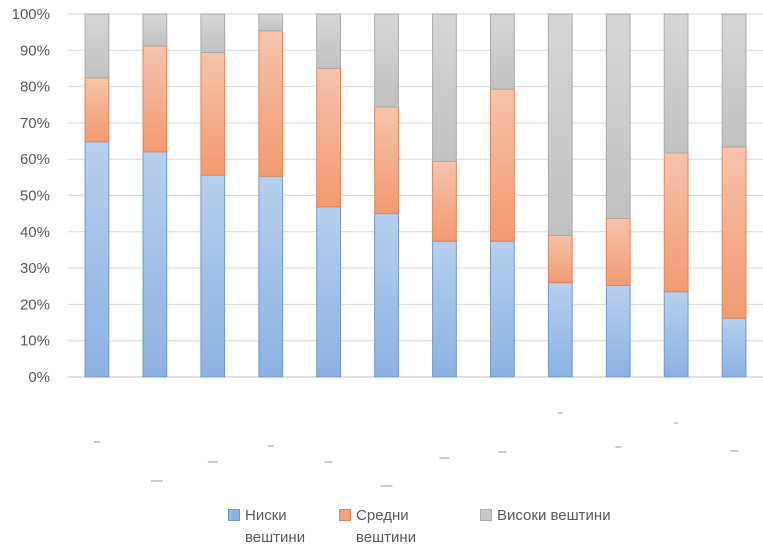 The height and width of the screenshot is (549, 763). What do you see at coordinates (35, 341) in the screenshot?
I see `y-tick-label: 10%` at bounding box center [35, 341].